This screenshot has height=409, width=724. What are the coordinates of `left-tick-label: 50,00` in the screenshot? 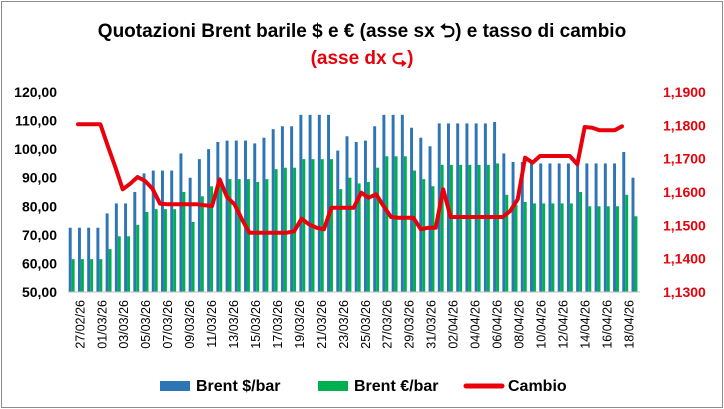 It's located at (39, 292).